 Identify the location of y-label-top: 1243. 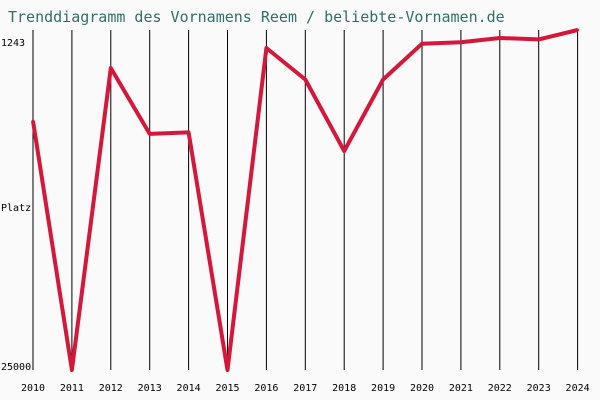
(13, 43).